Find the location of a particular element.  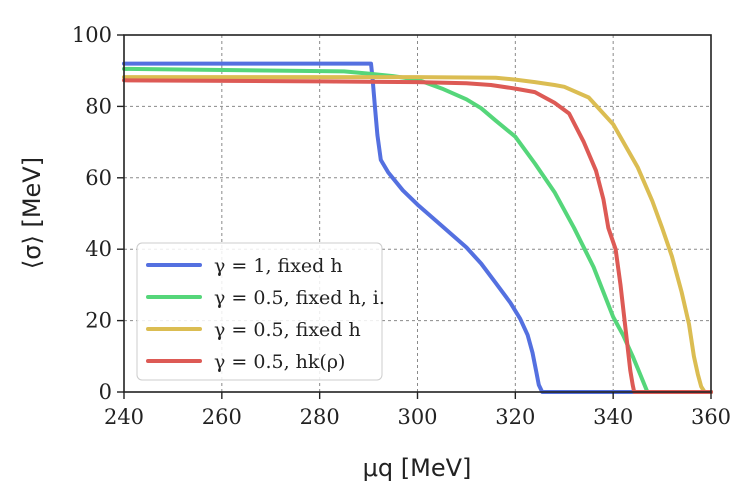

x-tick-label: 340 is located at coordinates (613, 417).